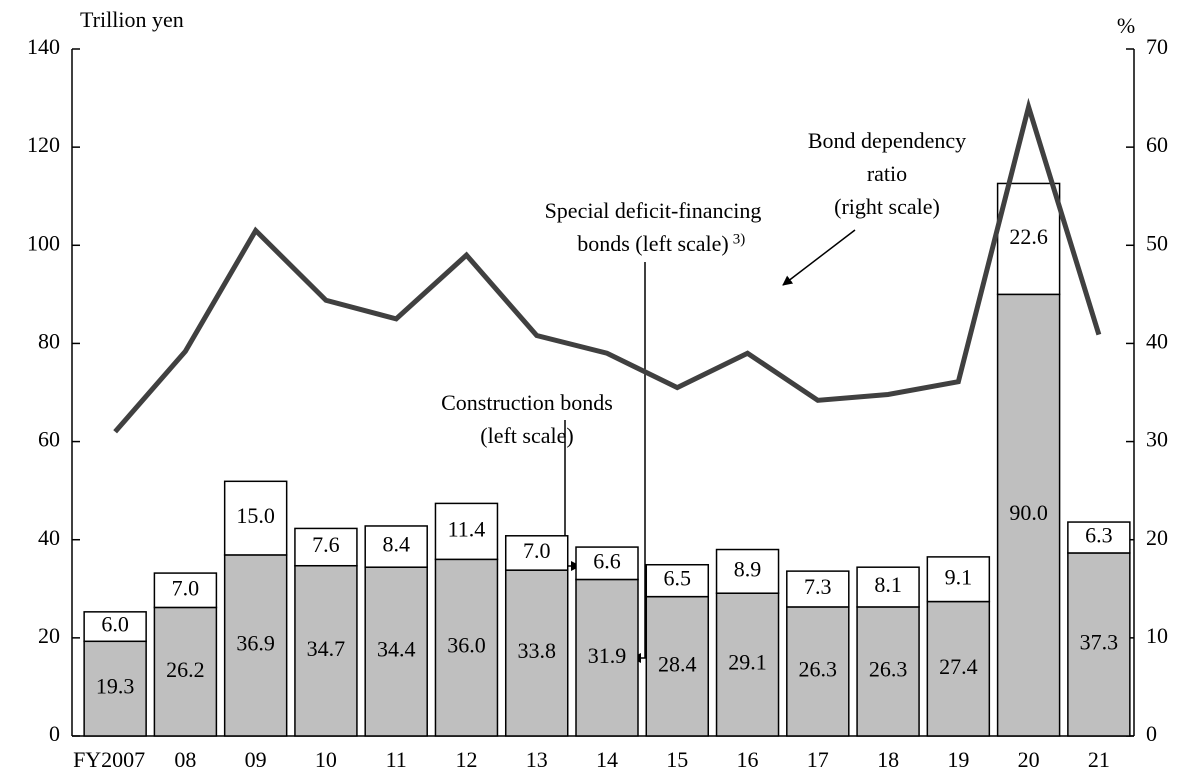 This screenshot has width=1192, height=778. I want to click on value-label: 29.1, so click(747, 662).